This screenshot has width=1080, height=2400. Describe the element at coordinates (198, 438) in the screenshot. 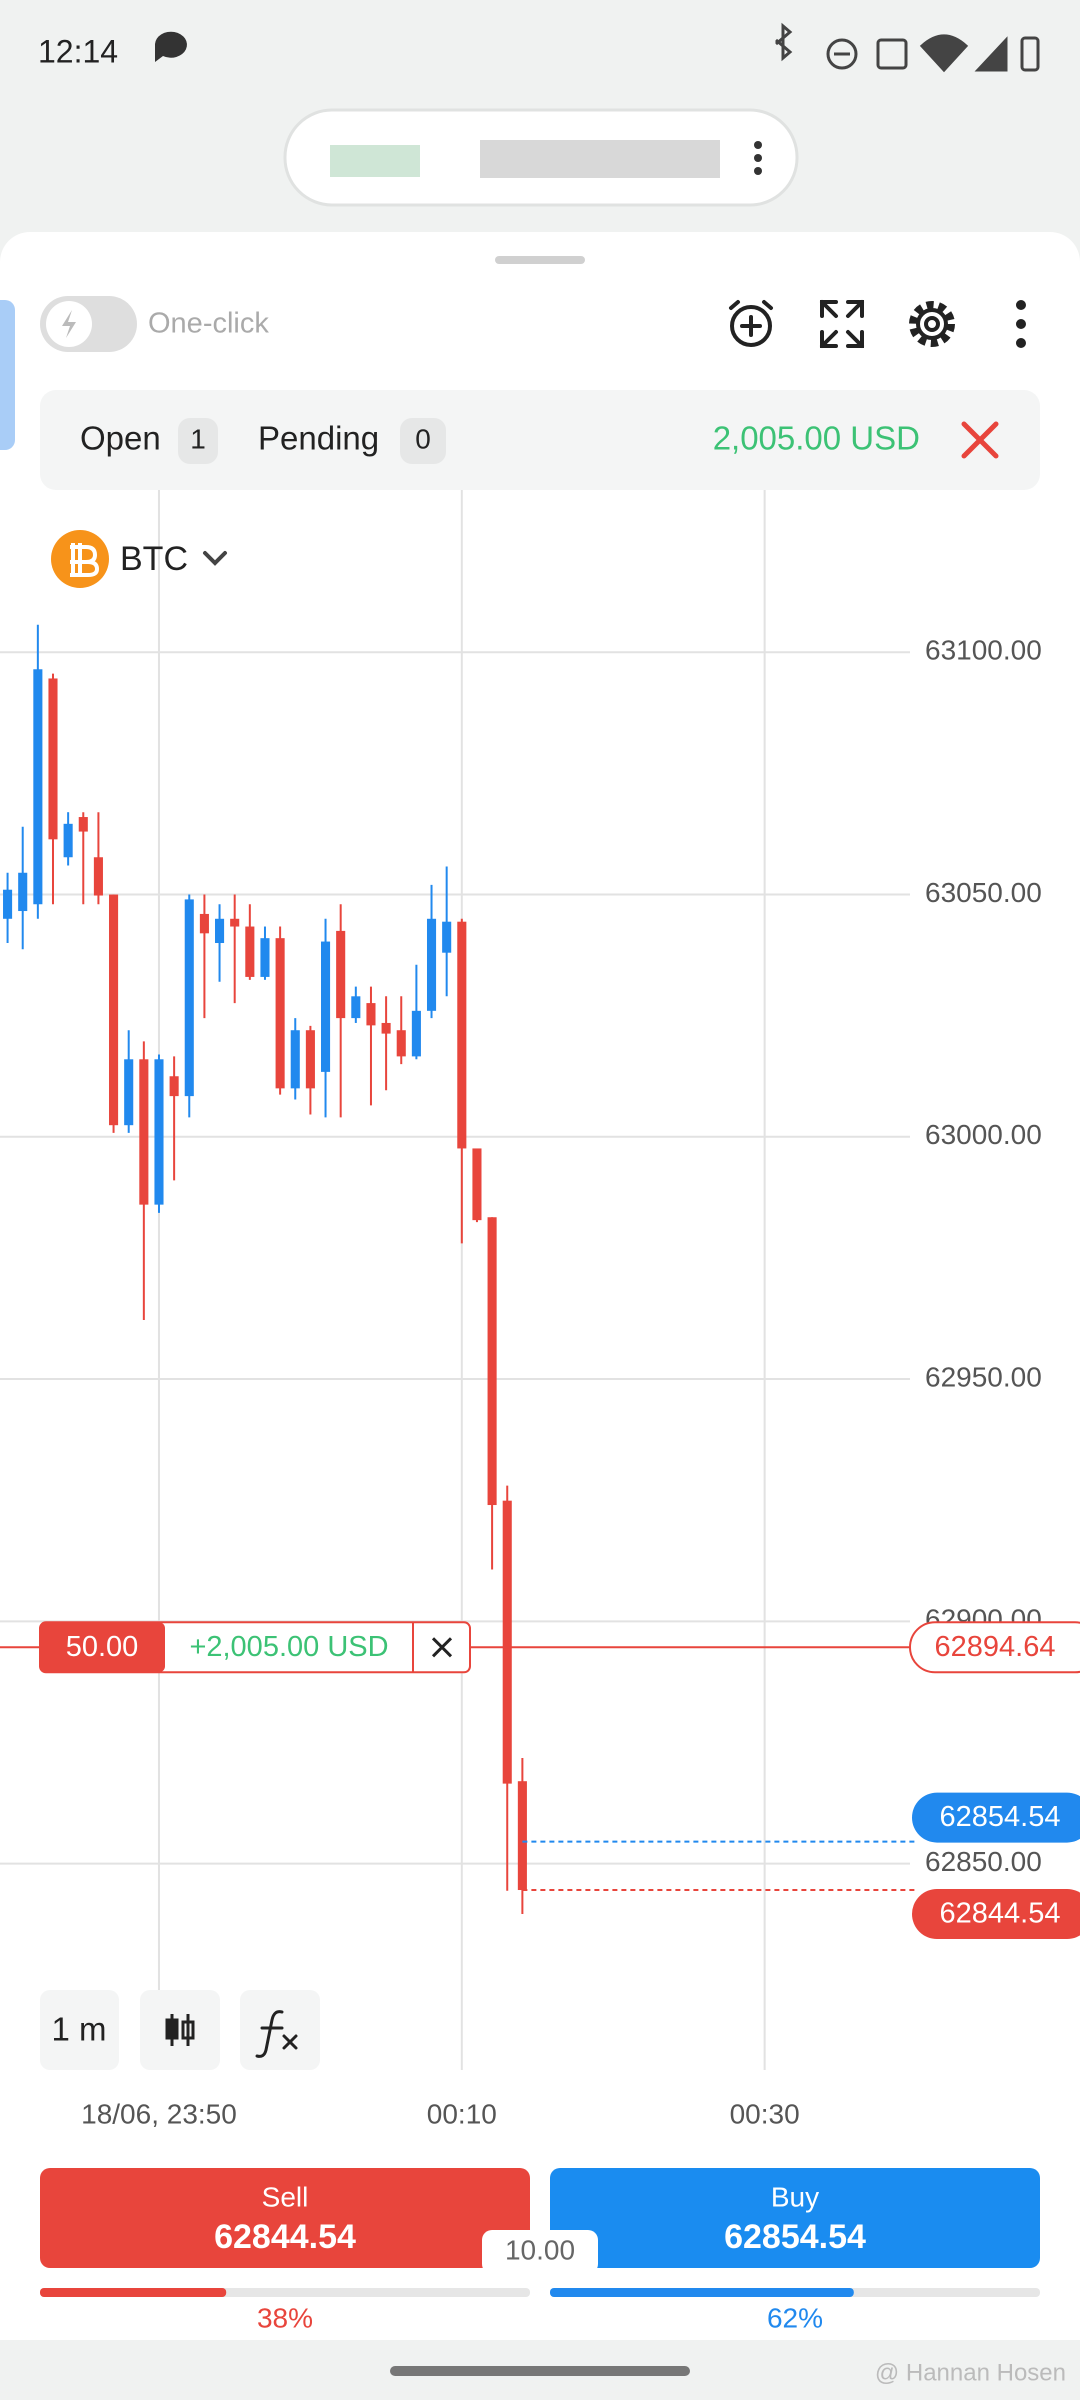

I see `open-count: 1` at that location.